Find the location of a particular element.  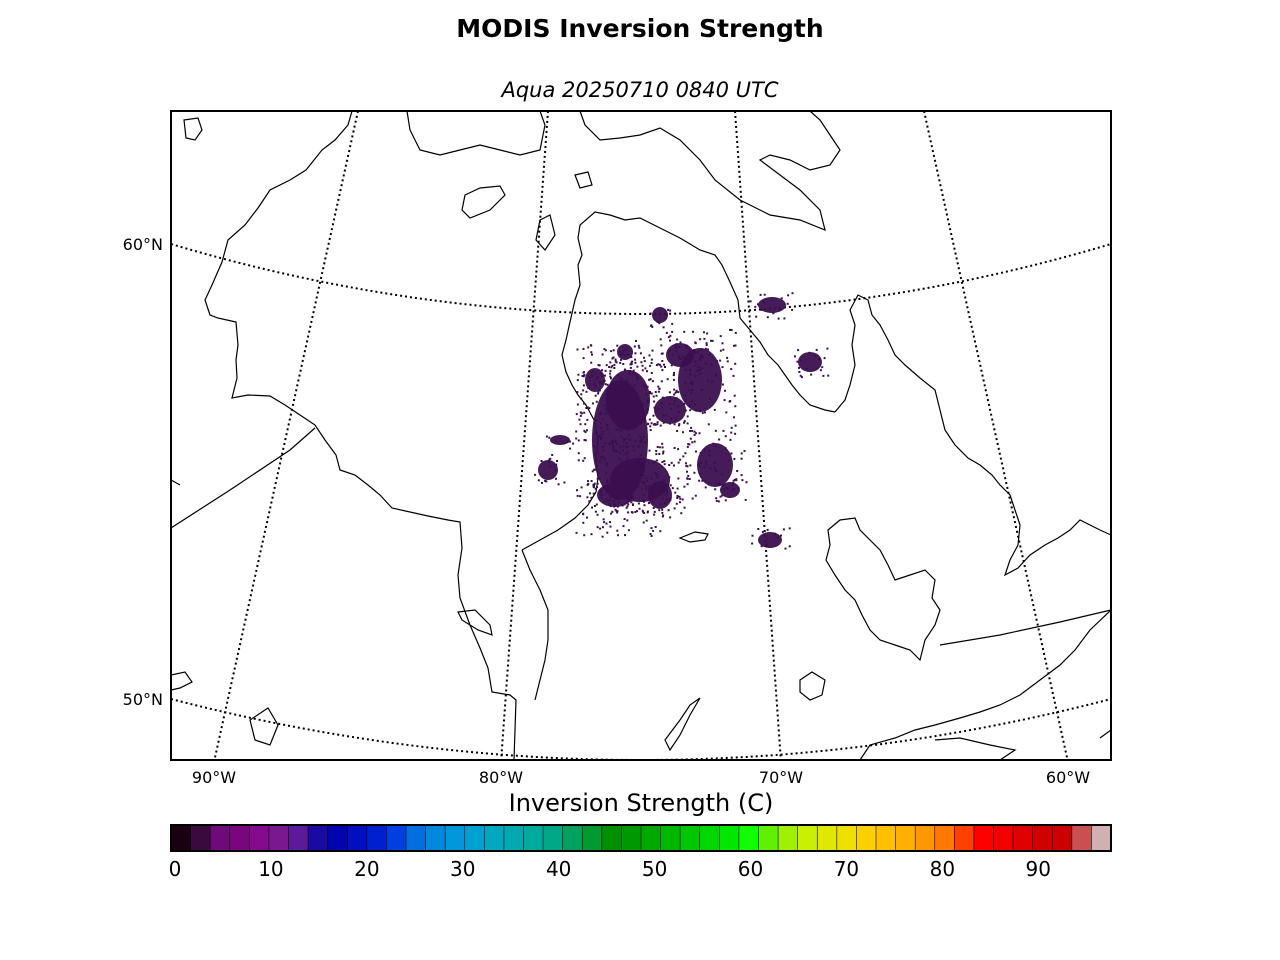

parallel-60n is located at coordinates (641, 279).